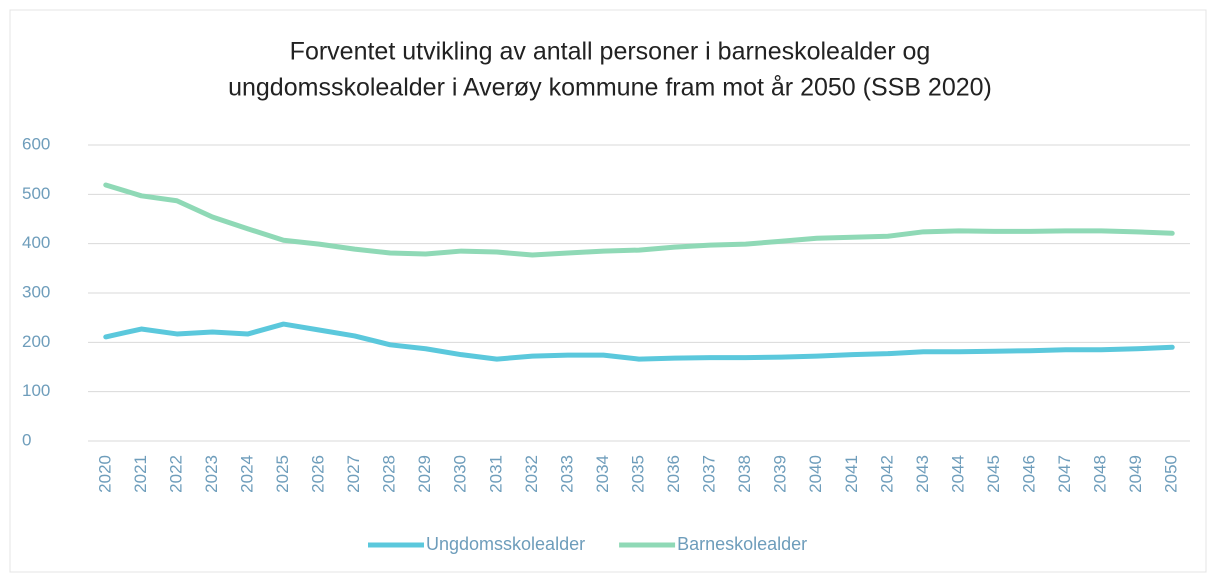 The image size is (1216, 574). Describe the element at coordinates (26, 439) in the screenshot. I see `y-tick-label: 0` at that location.